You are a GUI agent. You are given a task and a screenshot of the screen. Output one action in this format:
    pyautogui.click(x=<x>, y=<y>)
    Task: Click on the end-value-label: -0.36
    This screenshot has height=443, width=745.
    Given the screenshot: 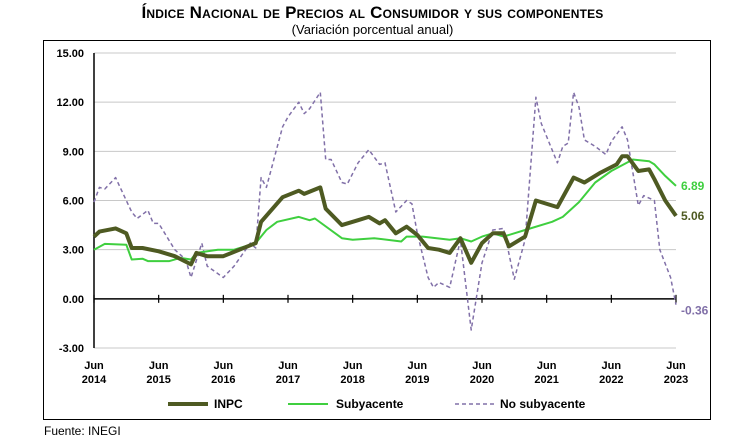 What is the action you would take?
    pyautogui.click(x=695, y=311)
    